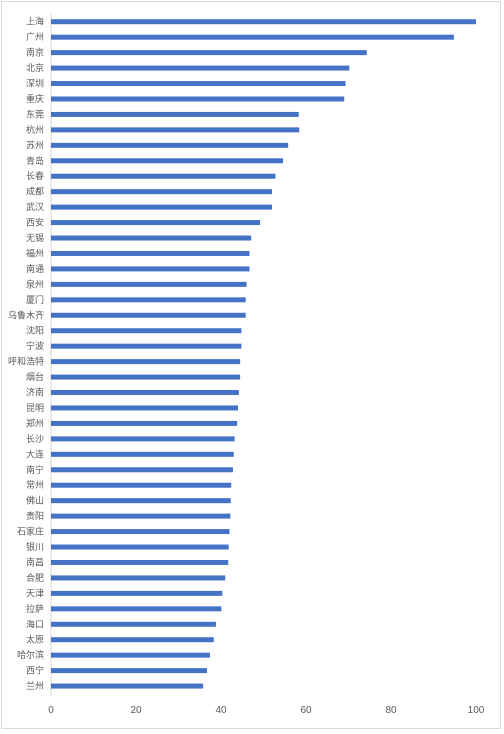 The image size is (504, 734). I want to click on category-label: 济南, so click(35, 393).